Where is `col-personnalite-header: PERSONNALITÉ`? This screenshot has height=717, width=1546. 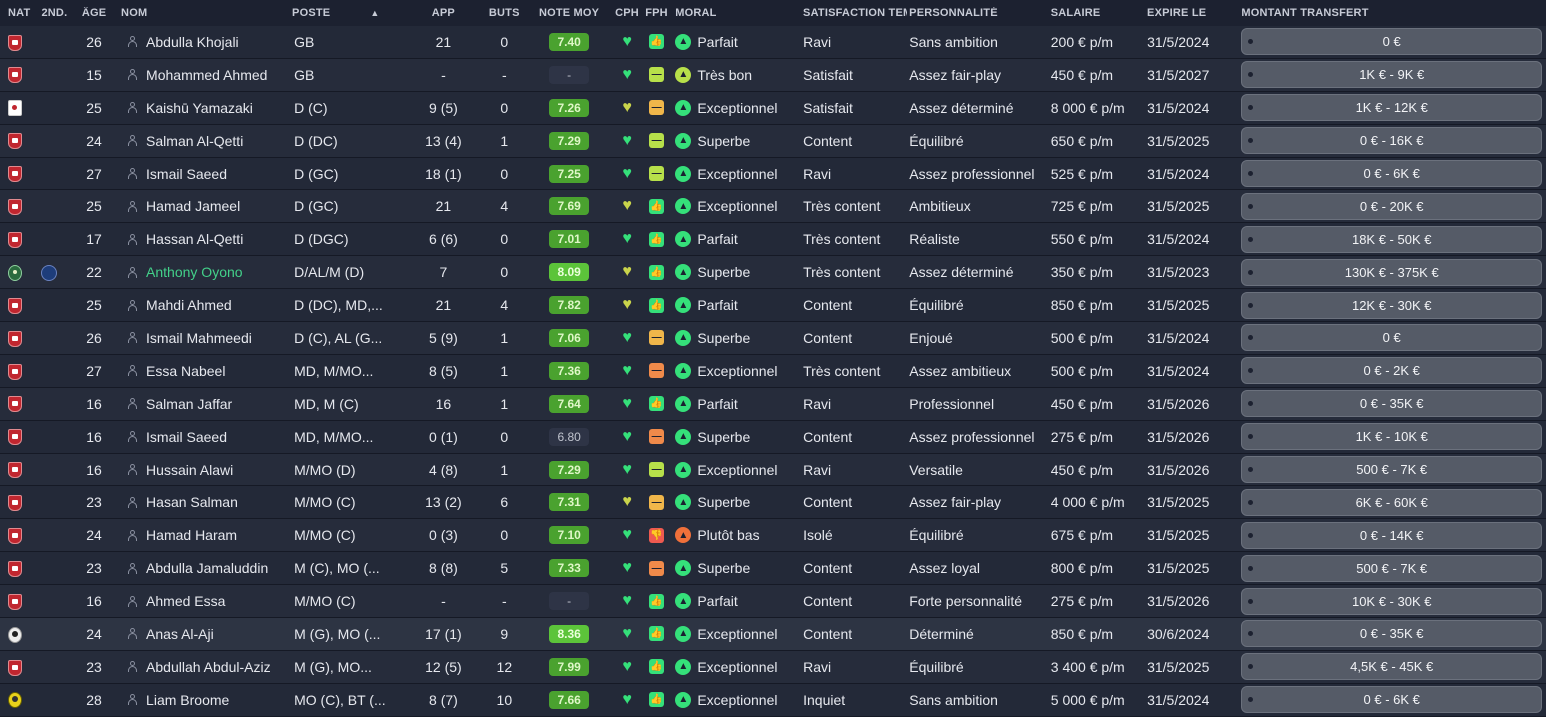 col-personnalite-header: PERSONNALITÉ is located at coordinates (953, 13).